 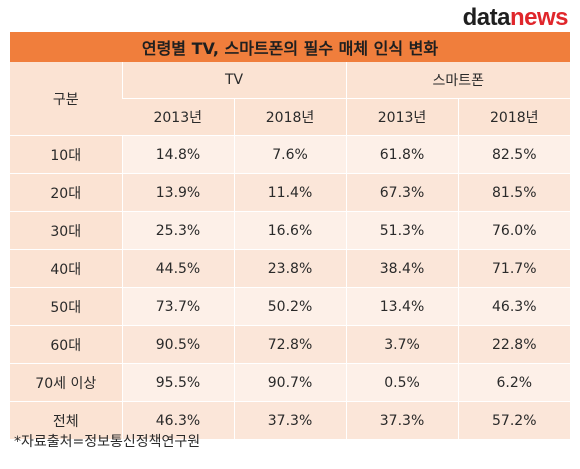 I want to click on table-cell: 67.3%, so click(x=402, y=192).